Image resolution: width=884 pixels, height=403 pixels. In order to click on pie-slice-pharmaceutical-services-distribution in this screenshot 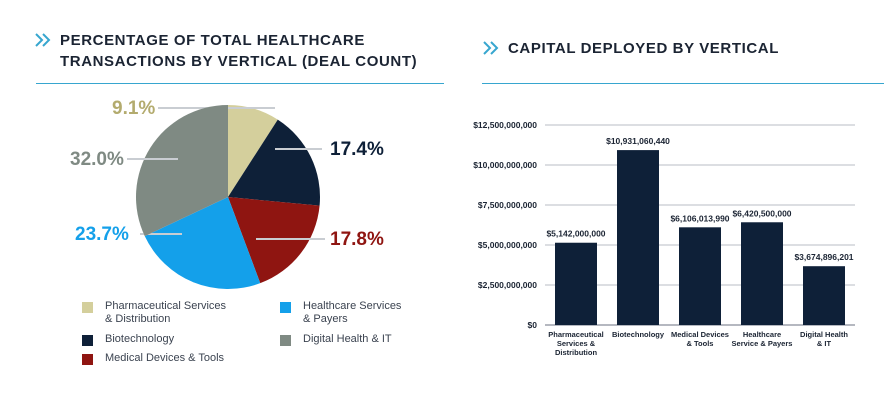, I will do `click(253, 151)`.